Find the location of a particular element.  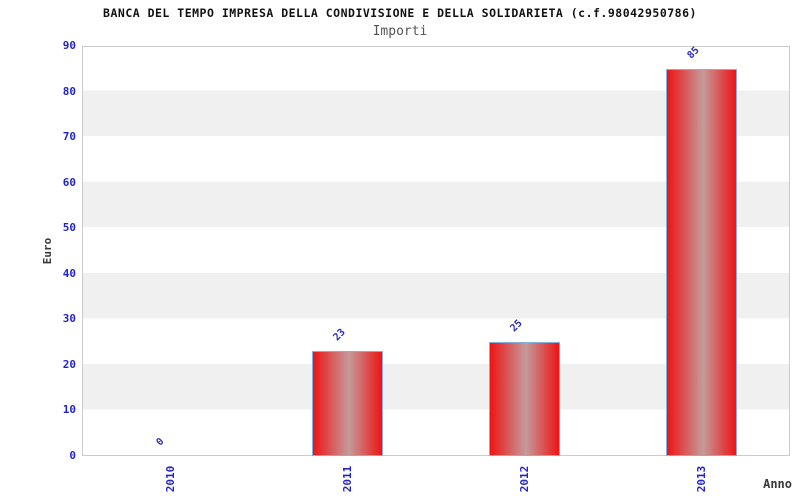

x-tick-label: 2010 is located at coordinates (170, 479).